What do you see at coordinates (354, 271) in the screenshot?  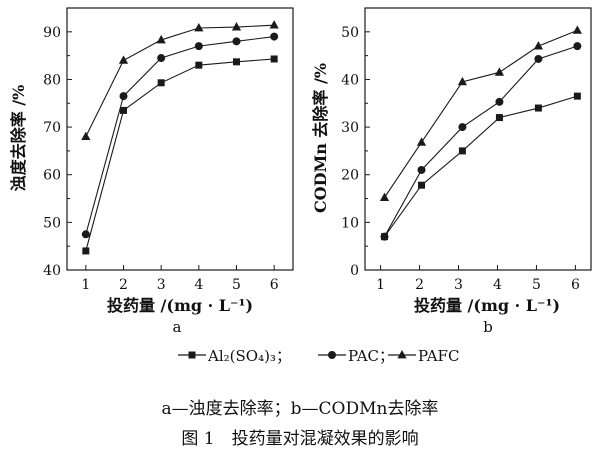 I see `y-tick-label: 0` at bounding box center [354, 271].